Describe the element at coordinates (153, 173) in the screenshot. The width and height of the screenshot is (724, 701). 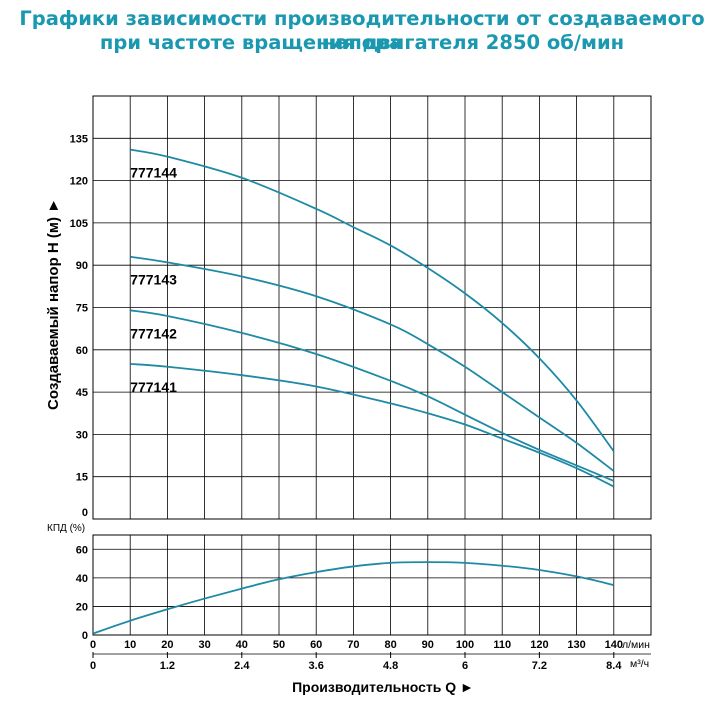
I see `series-label-777144: 777144` at that location.